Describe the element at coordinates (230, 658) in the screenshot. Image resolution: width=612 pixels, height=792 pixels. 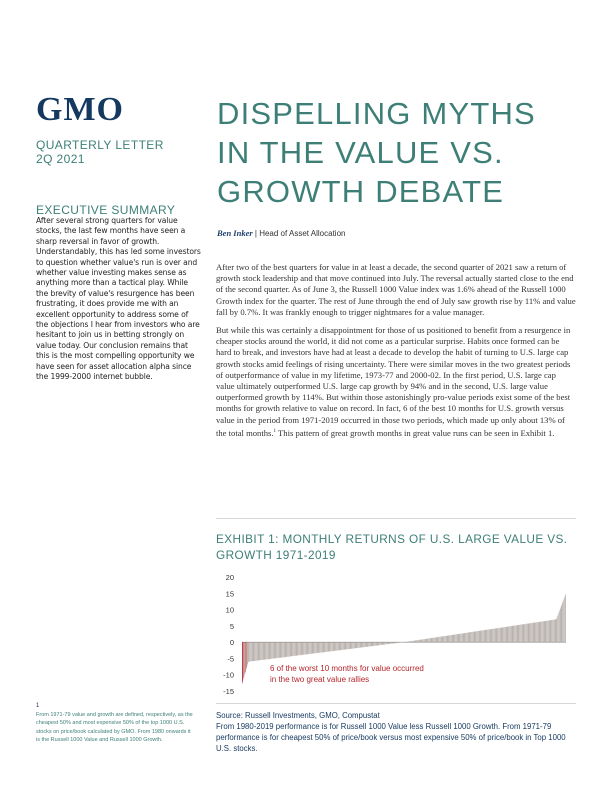
I see `y-tick-label: -5` at that location.